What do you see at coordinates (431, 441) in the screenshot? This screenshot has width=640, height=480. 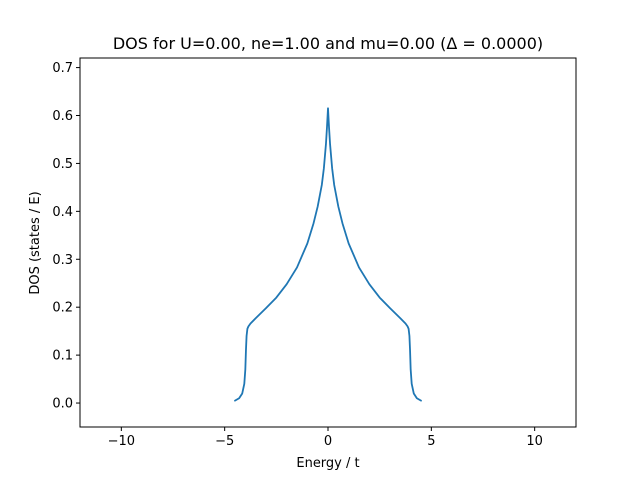 I see `x-tick-label: 5` at bounding box center [431, 441].